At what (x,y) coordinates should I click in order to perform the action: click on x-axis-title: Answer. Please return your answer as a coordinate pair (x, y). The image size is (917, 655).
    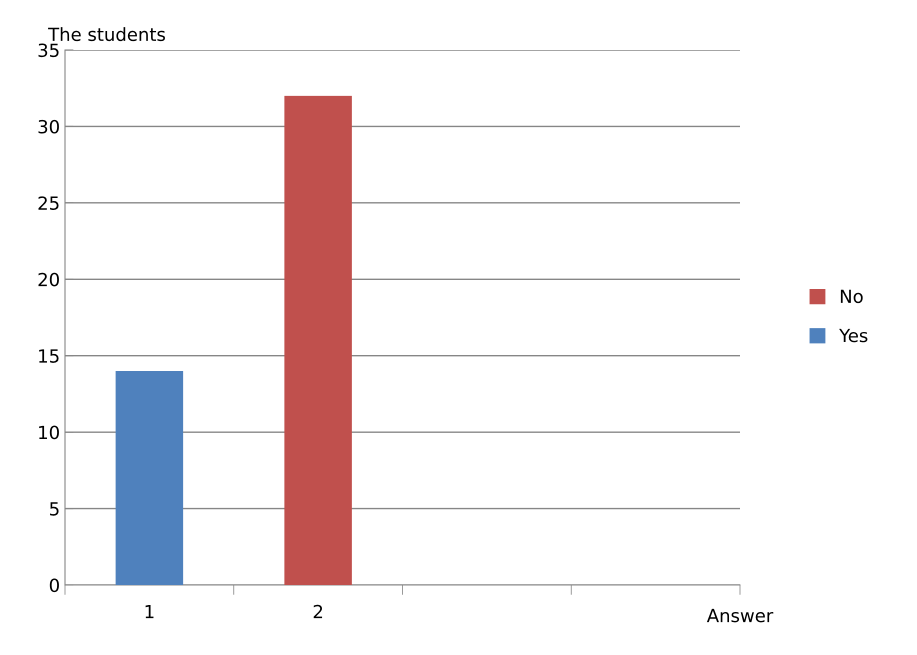
    Looking at the image, I should click on (740, 615).